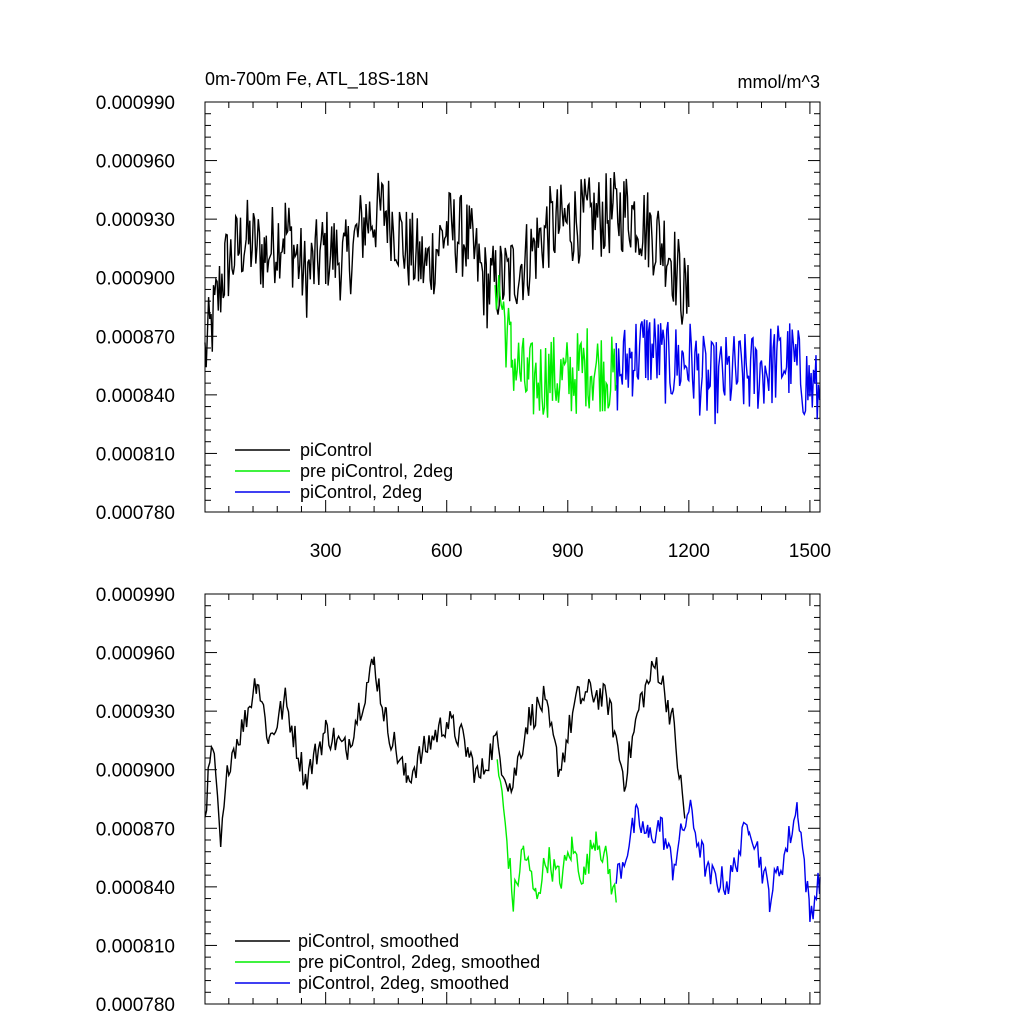 The height and width of the screenshot is (1024, 1024). I want to click on legend-label-picontrol-2deg-smoothed: piControl, 2deg, smoothed, so click(403, 983).